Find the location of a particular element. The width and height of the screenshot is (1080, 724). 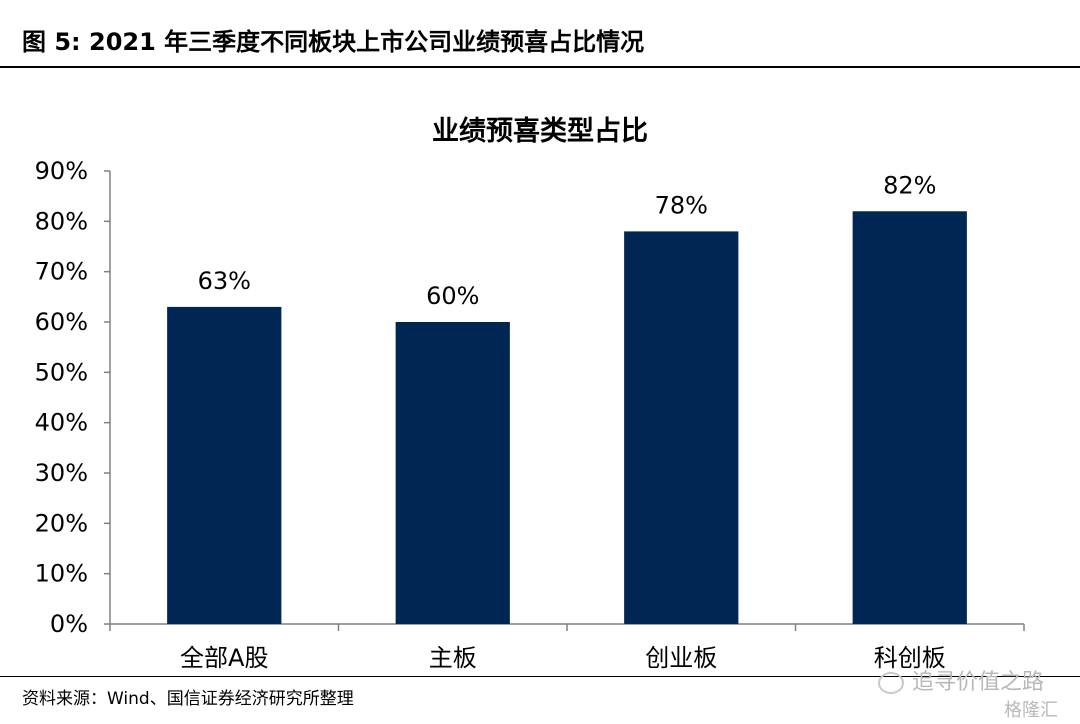

y-tick-label: 90% is located at coordinates (61, 171).